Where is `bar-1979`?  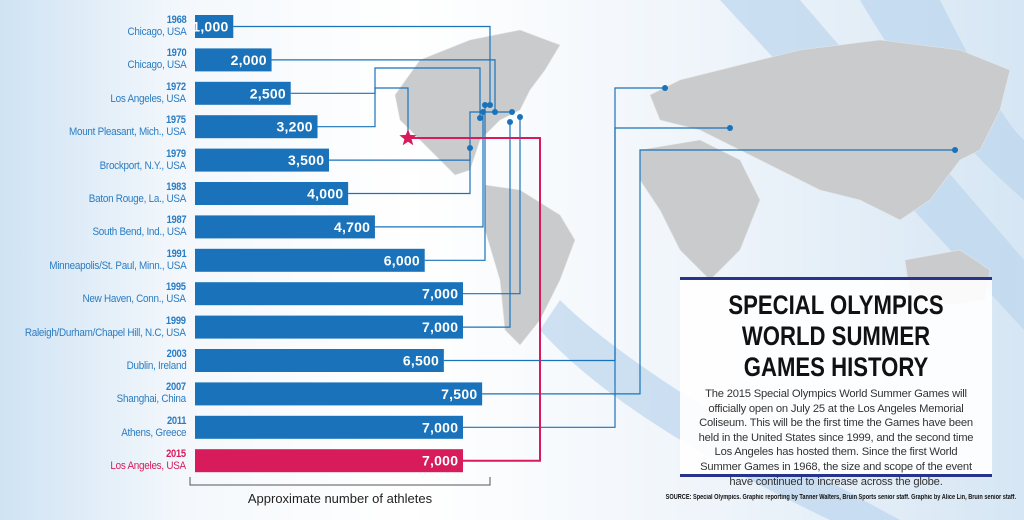 bar-1979 is located at coordinates (262, 160).